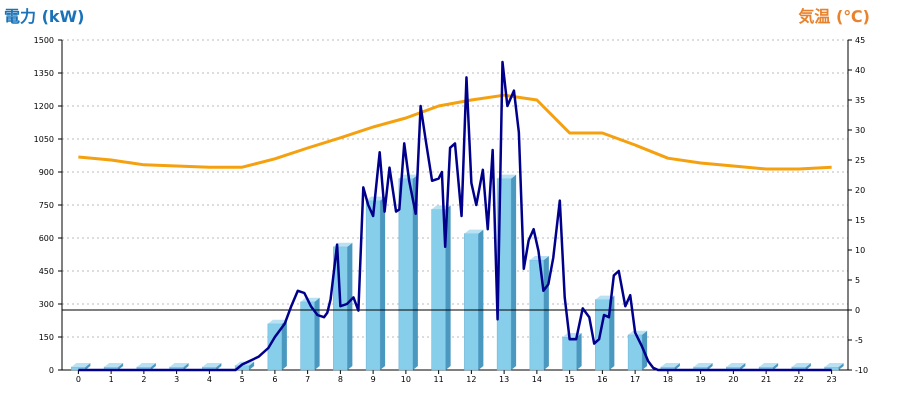  What do you see at coordinates (857, 280) in the screenshot?
I see `right-tick-label: 5` at bounding box center [857, 280].